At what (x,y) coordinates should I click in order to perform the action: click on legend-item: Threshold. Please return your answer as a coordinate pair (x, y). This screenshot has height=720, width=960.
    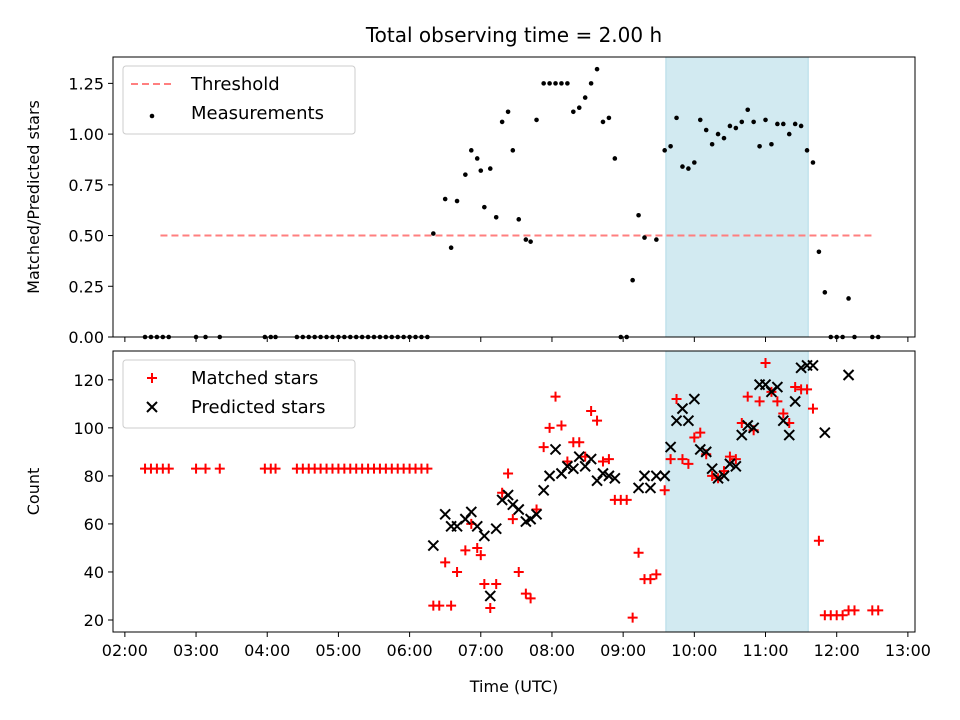
    Looking at the image, I should click on (205, 84).